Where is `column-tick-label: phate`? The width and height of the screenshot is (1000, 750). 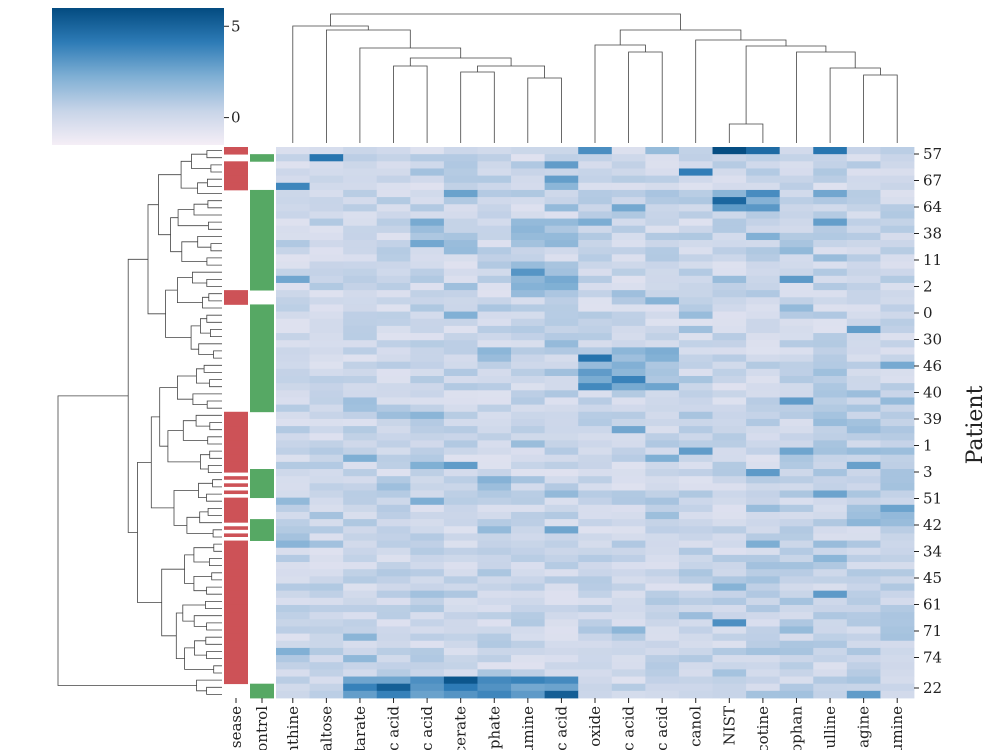
column-tick-label: phate is located at coordinates (494, 727).